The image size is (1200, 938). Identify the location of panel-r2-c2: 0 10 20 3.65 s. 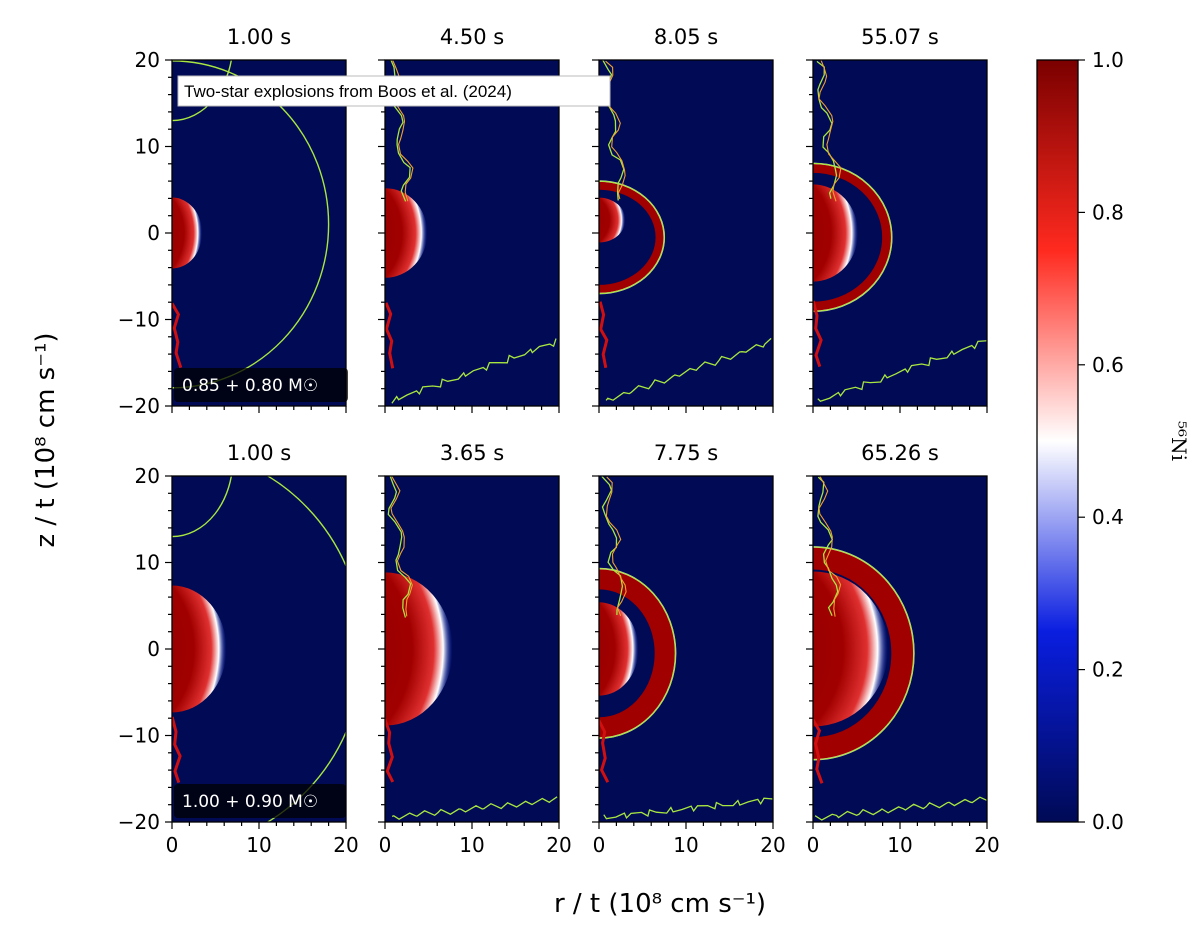
(475, 649).